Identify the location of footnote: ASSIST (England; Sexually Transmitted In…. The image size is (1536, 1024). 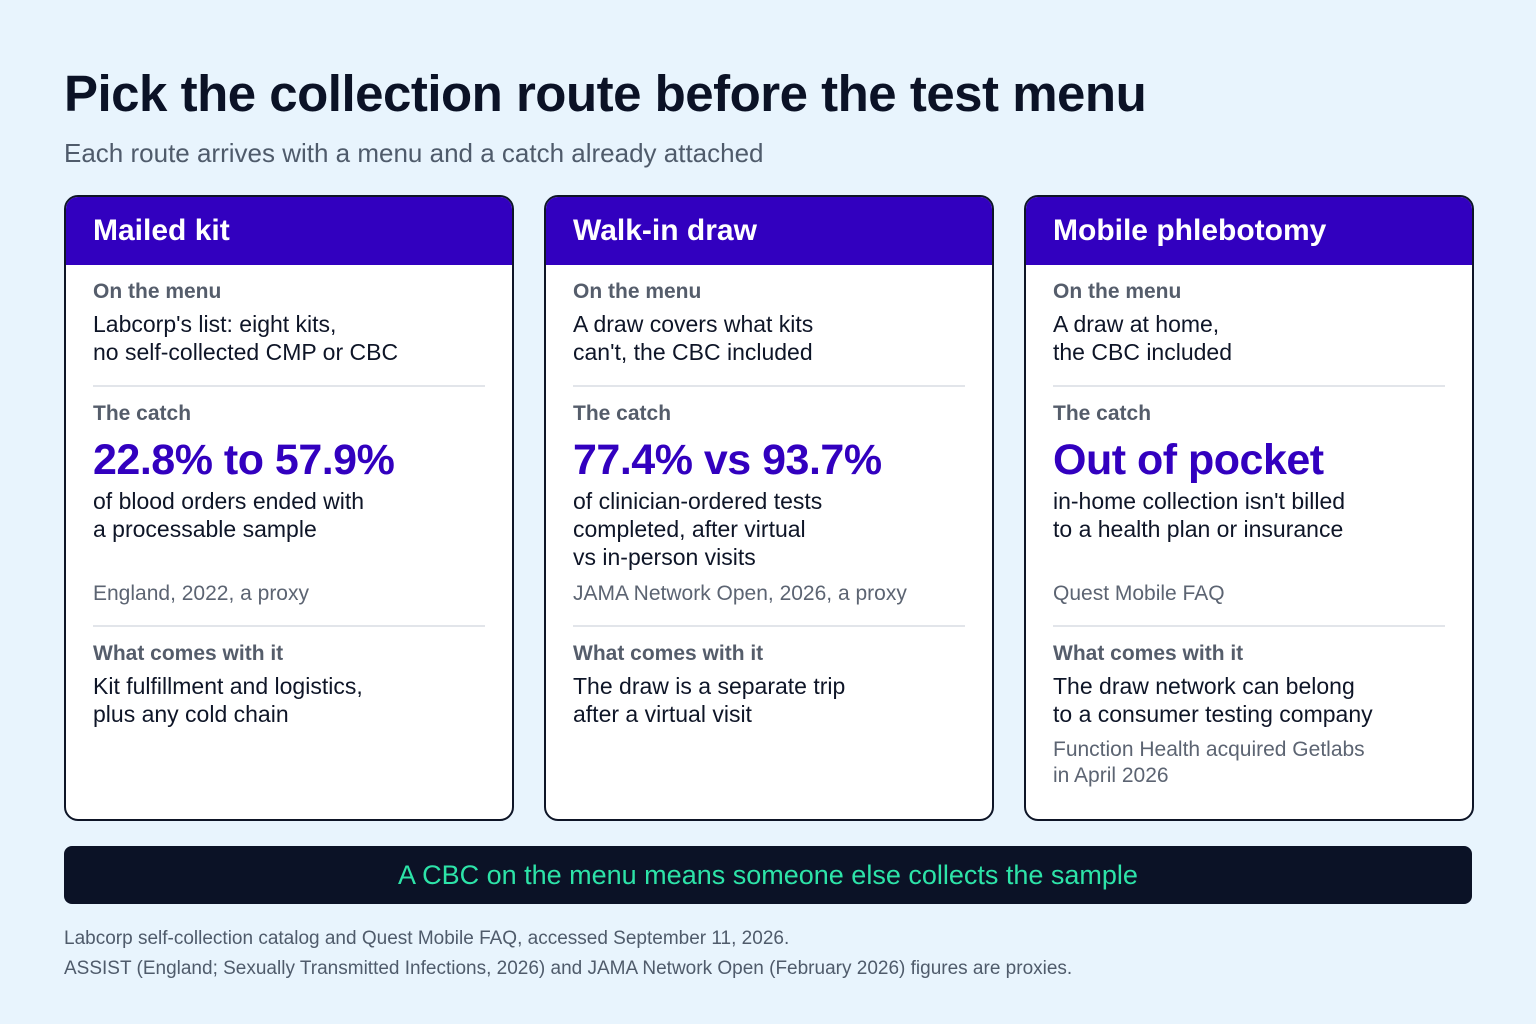
(568, 968).